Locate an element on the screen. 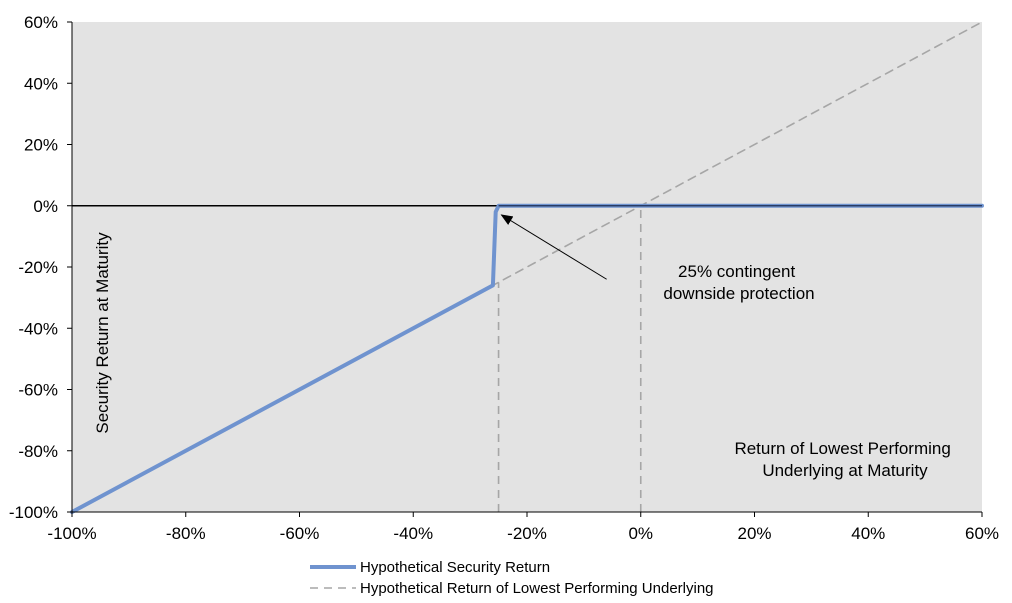 This screenshot has width=1012, height=603. x-tick-label: -80% is located at coordinates (186, 533).